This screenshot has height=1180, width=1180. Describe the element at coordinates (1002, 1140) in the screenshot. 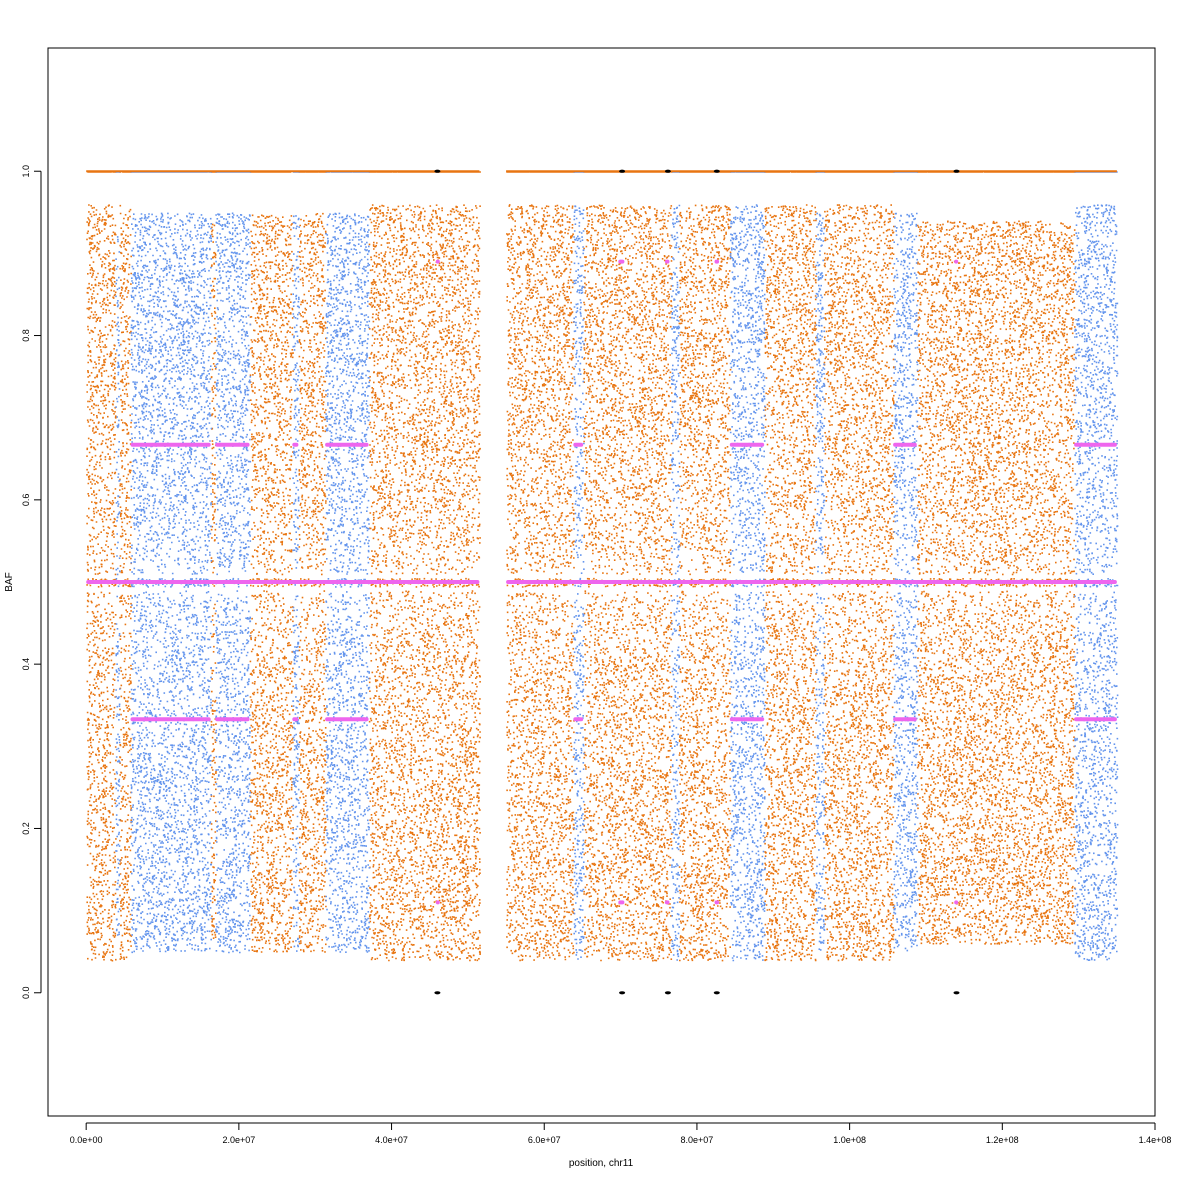

I see `x-tick-label: 1.2e+08` at that location.